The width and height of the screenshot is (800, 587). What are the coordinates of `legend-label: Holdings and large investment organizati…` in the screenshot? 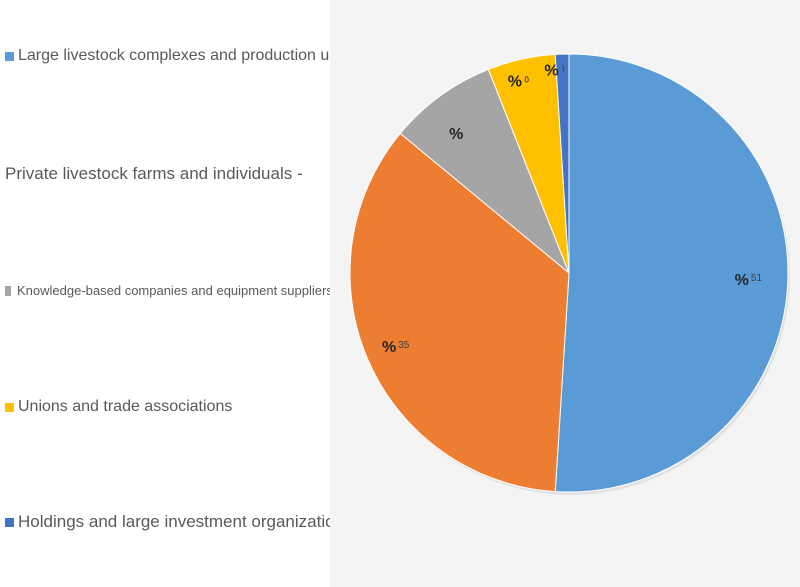 It's located at (185, 521).